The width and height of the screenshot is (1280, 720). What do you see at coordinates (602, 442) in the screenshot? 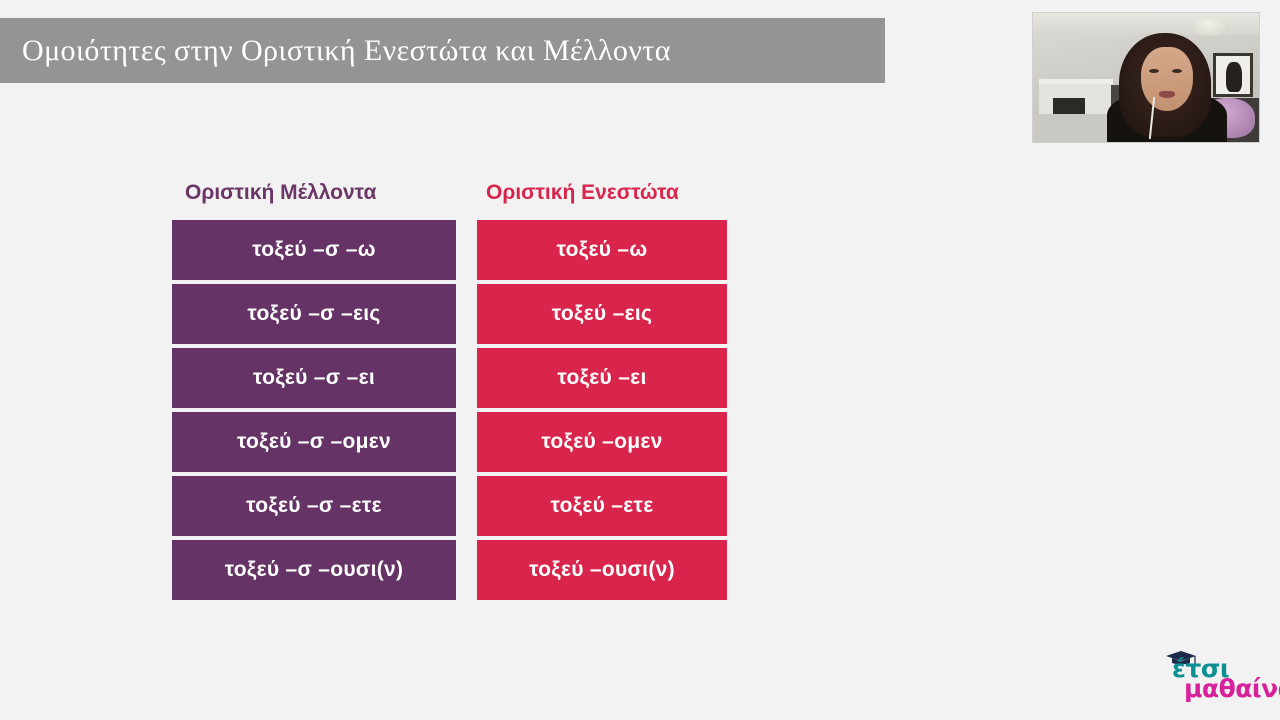
I see `table-row: τοξεύ –ομεν` at bounding box center [602, 442].